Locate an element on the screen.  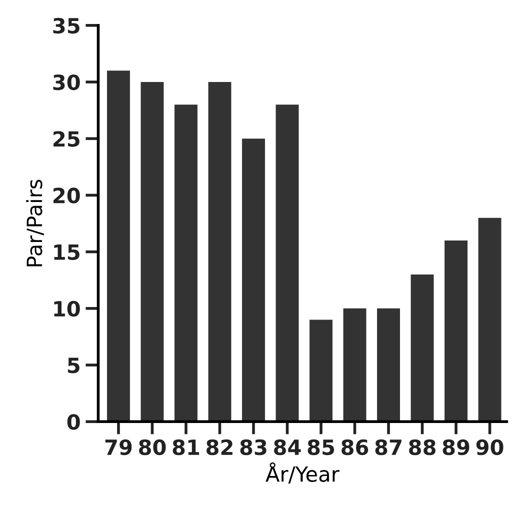
x-tick-label: 90 is located at coordinates (490, 447).